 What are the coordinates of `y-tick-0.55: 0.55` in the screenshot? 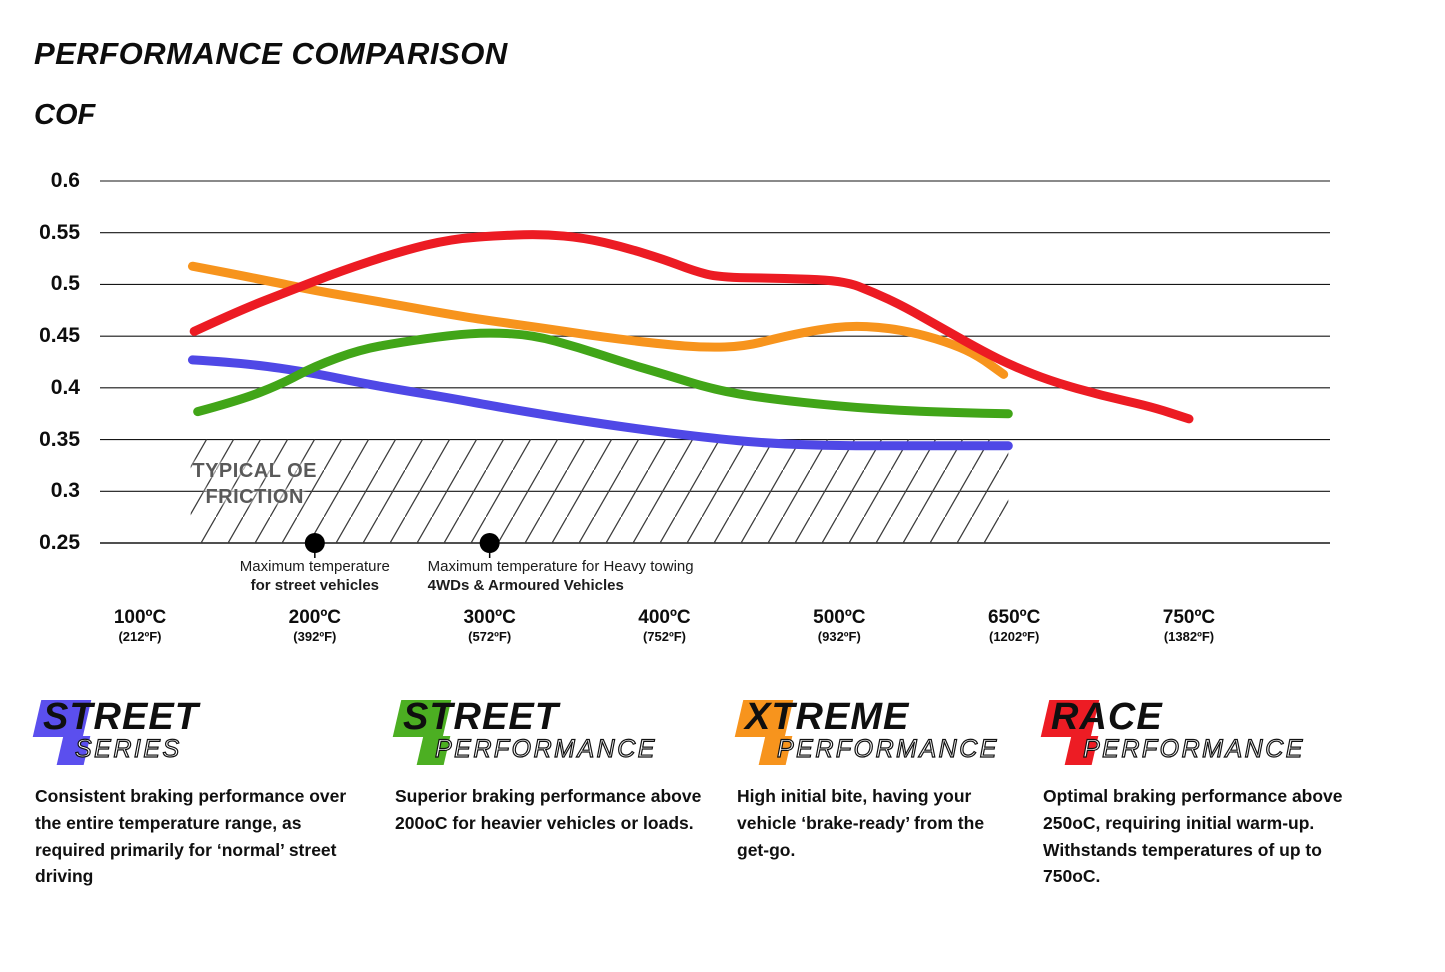 It's located at (59, 232).